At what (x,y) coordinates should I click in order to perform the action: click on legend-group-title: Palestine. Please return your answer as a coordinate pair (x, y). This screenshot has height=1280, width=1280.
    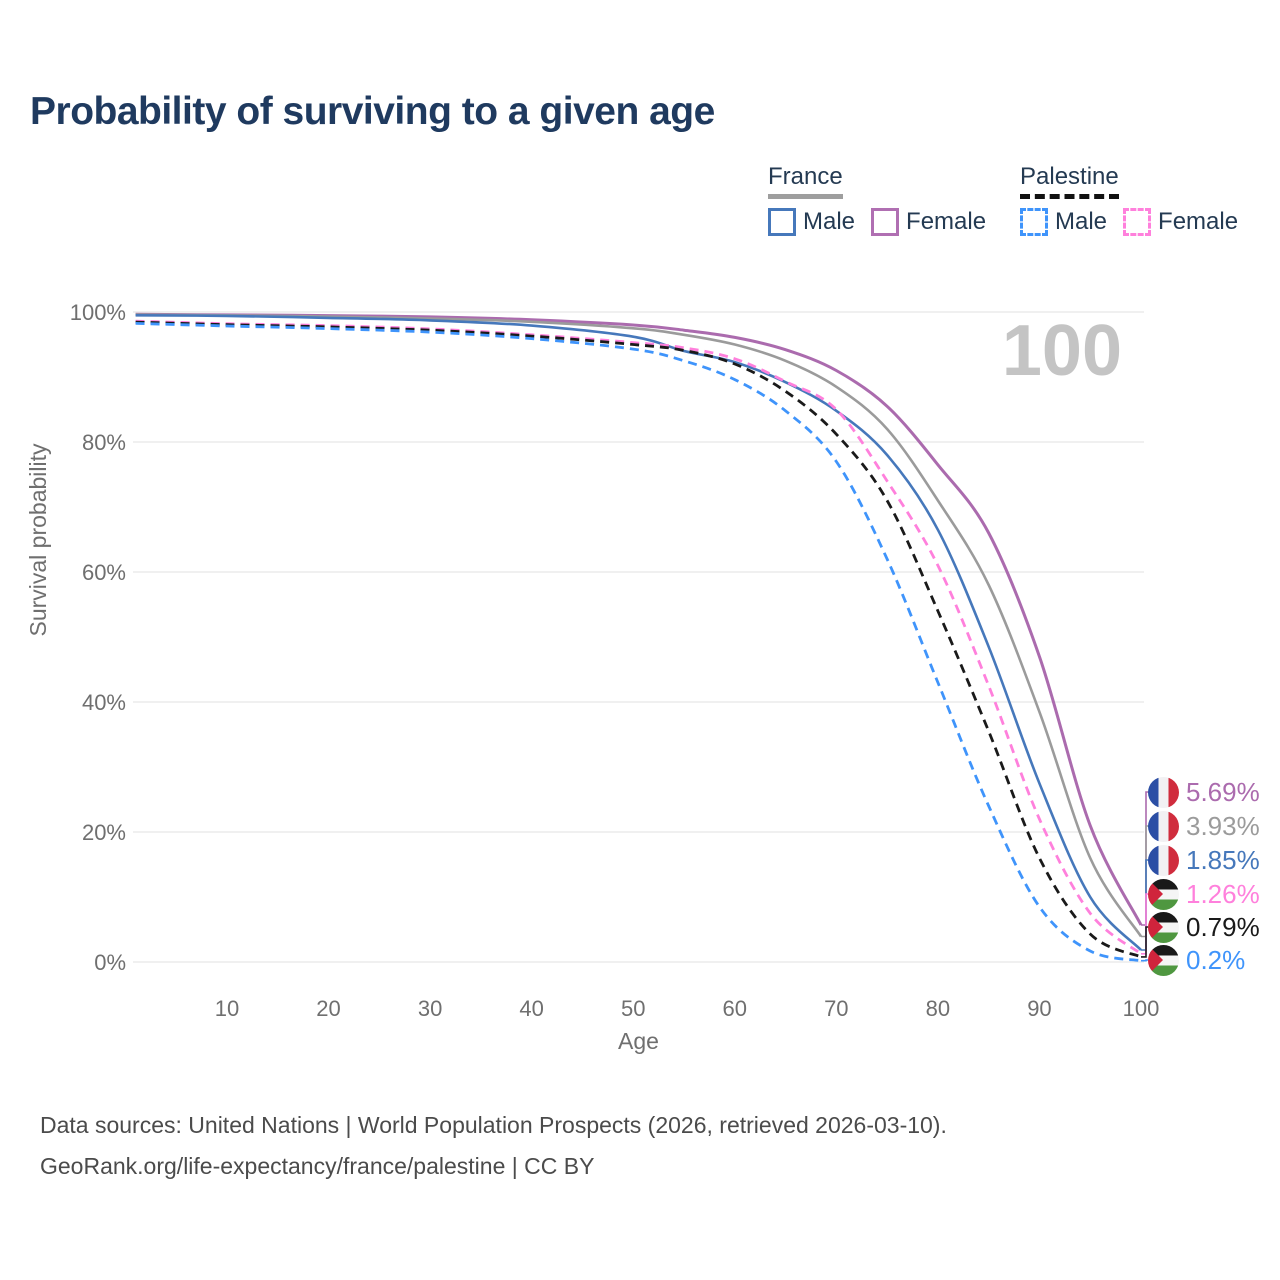
    Looking at the image, I should click on (1069, 181).